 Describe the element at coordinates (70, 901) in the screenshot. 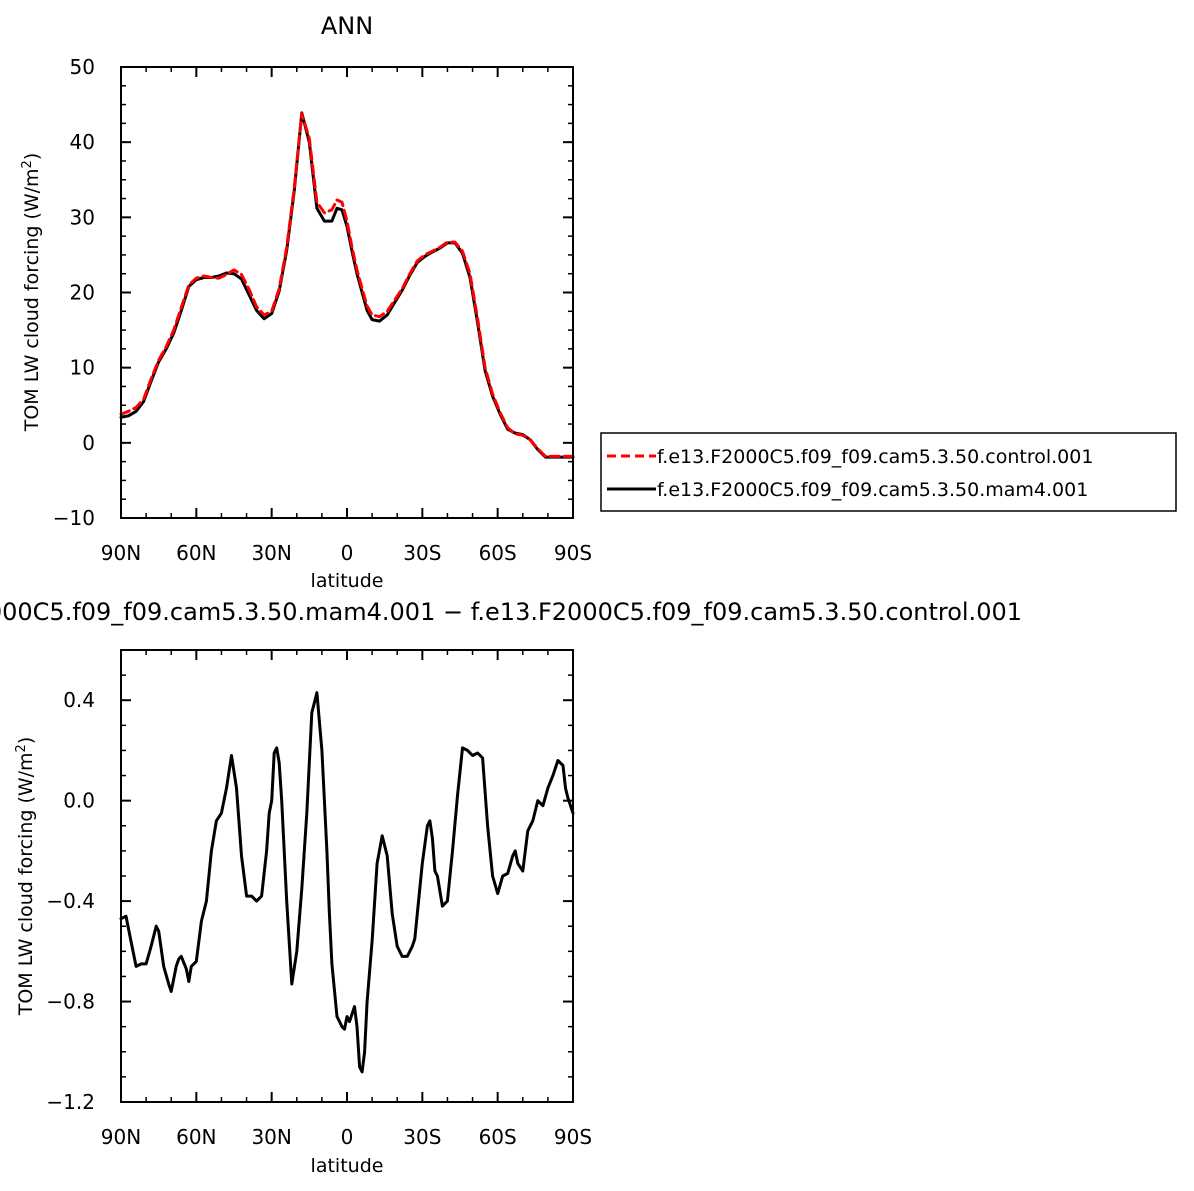

I see `bottom-y-tick-label: −0.4` at that location.